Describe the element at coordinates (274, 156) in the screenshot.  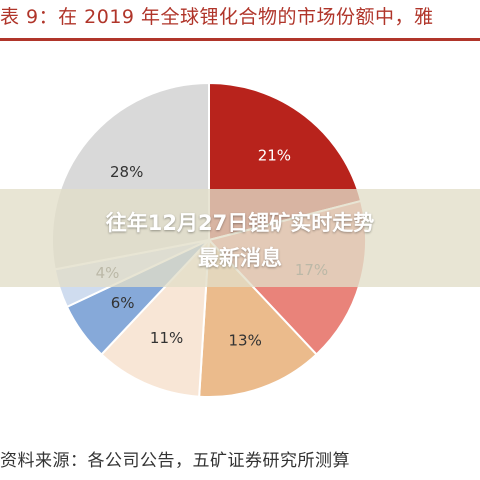
I see `pie-slice-label-0: 21%` at that location.